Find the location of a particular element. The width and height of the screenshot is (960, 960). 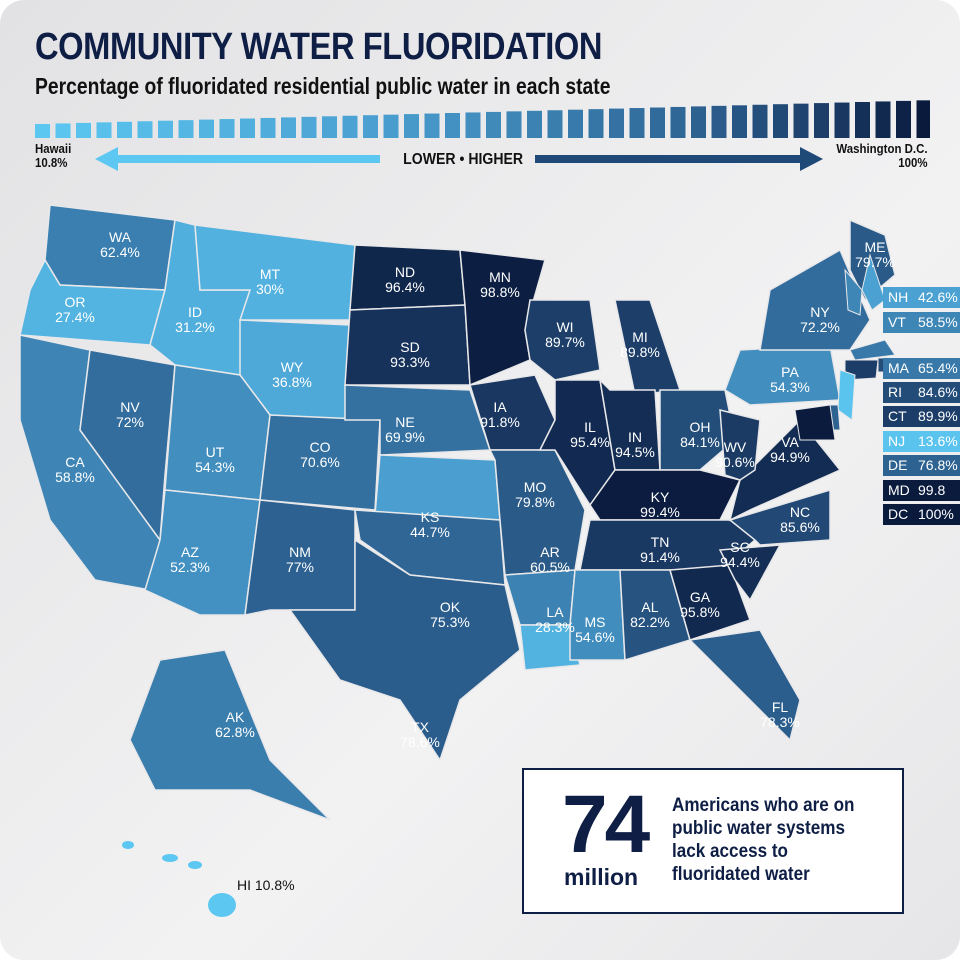

state-label-mi: MI 89.8% is located at coordinates (640, 345).